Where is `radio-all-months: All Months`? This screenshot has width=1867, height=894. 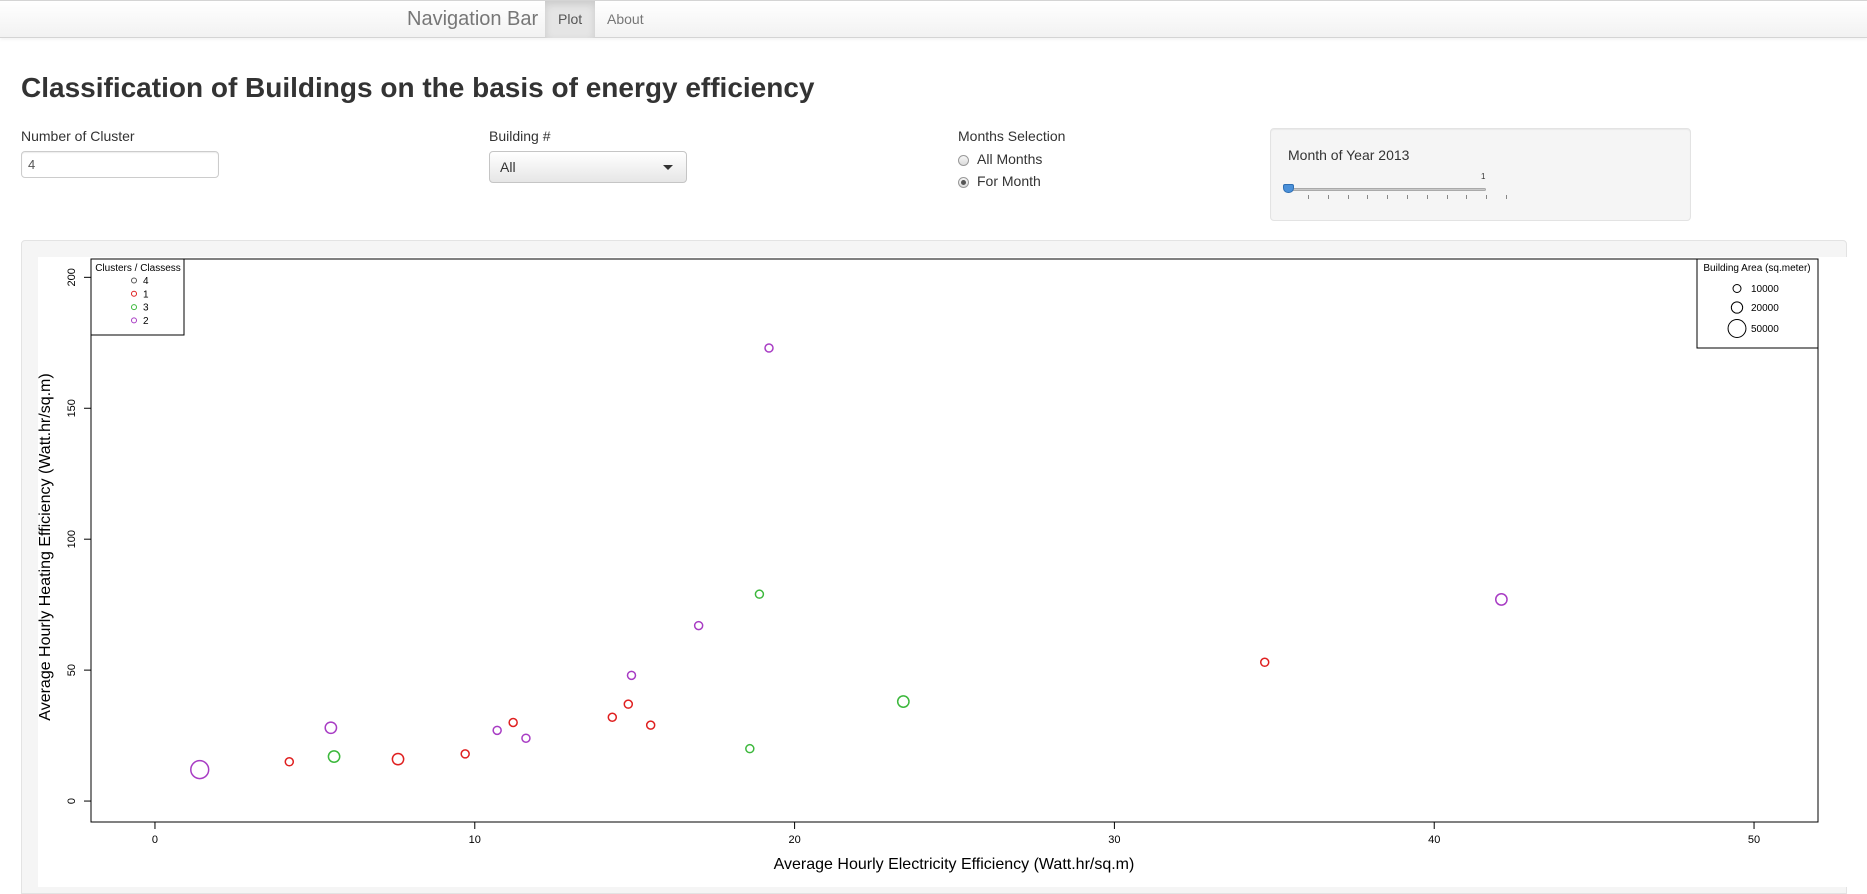
radio-all-months: All Months is located at coordinates (1000, 160).